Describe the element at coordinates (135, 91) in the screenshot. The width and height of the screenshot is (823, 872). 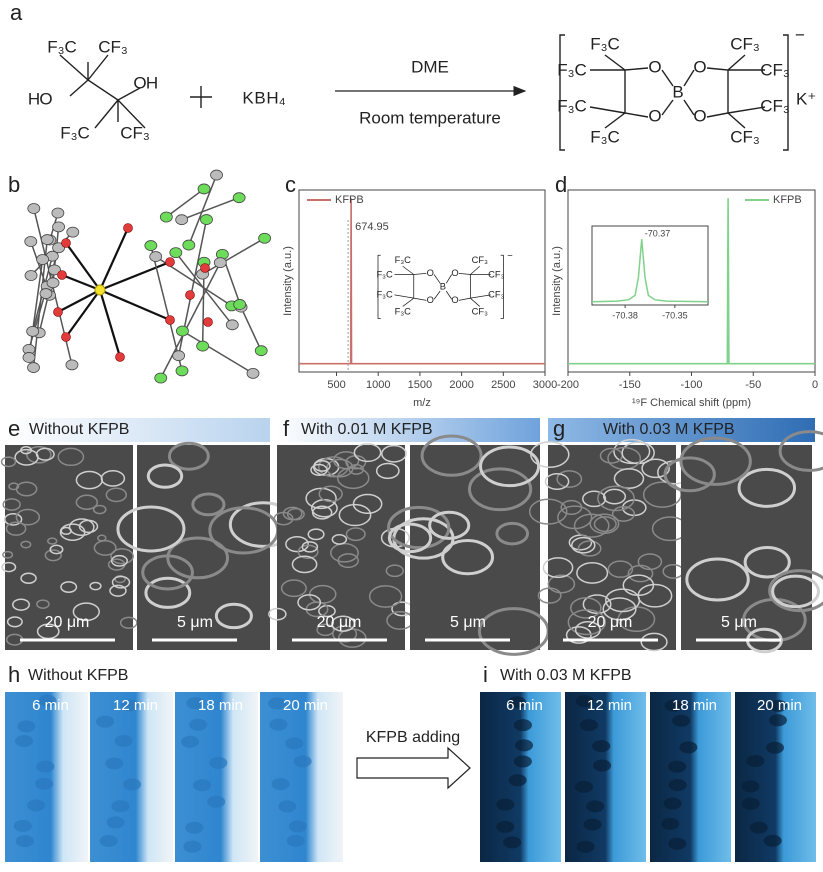
I see `reactant-bonds` at that location.